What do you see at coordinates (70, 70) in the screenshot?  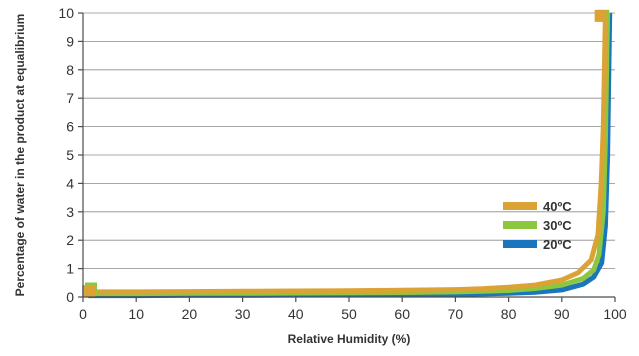 I see `y-tick-label-8: 8` at bounding box center [70, 70].